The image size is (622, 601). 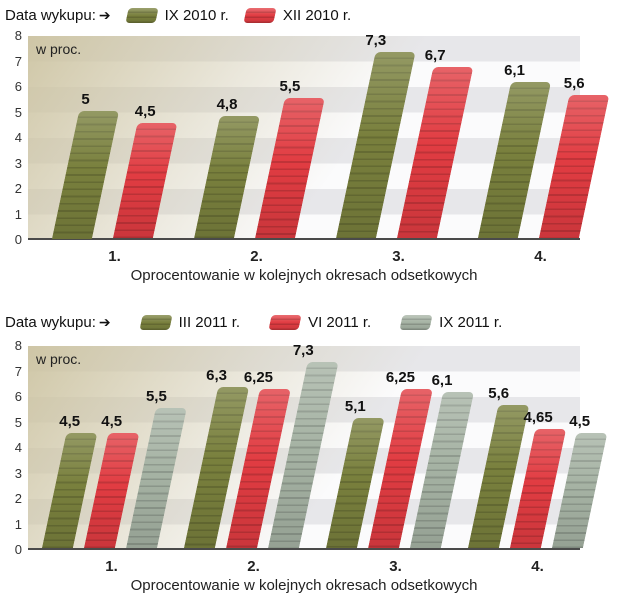 I want to click on legend-item: VI 2011 r., so click(x=320, y=322).